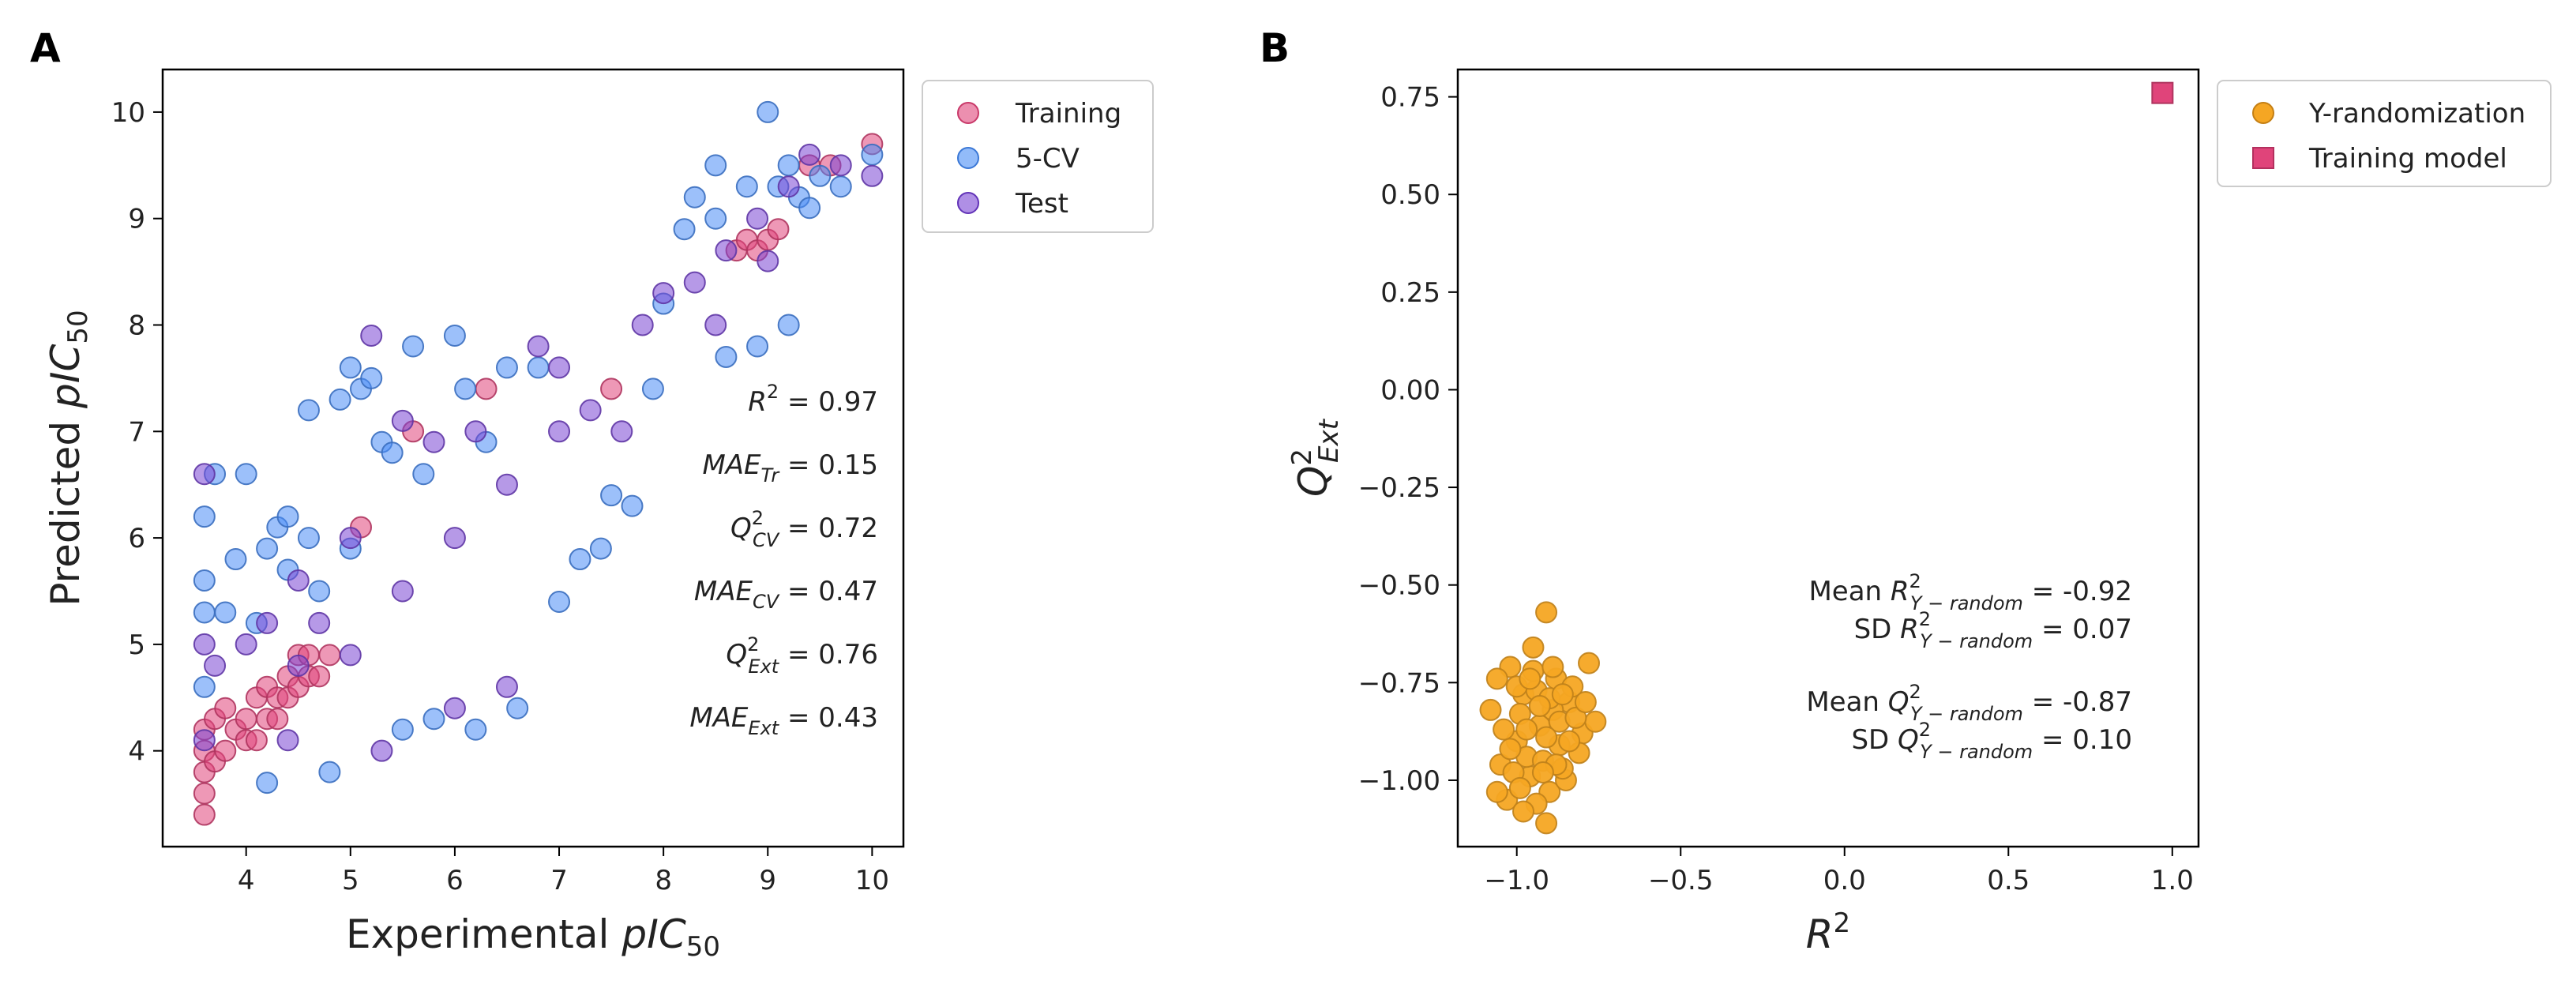  What do you see at coordinates (455, 880) in the screenshot?
I see `panel-a-x-tick-label: 6` at bounding box center [455, 880].